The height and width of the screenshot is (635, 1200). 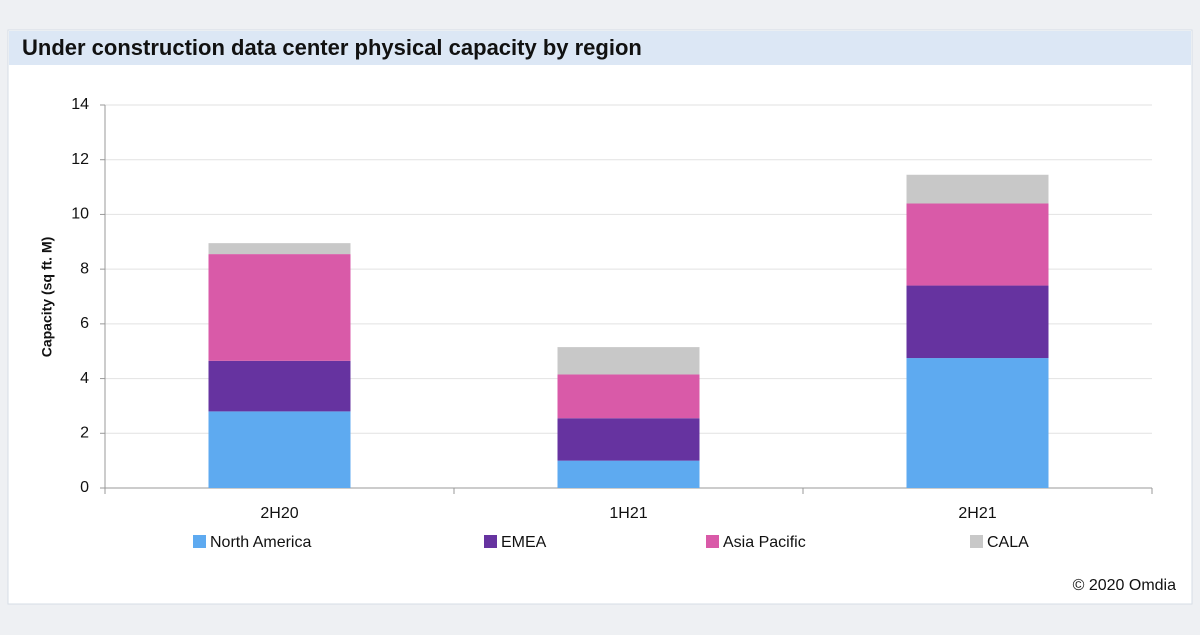 I want to click on y-tick-label: 4, so click(x=84, y=378).